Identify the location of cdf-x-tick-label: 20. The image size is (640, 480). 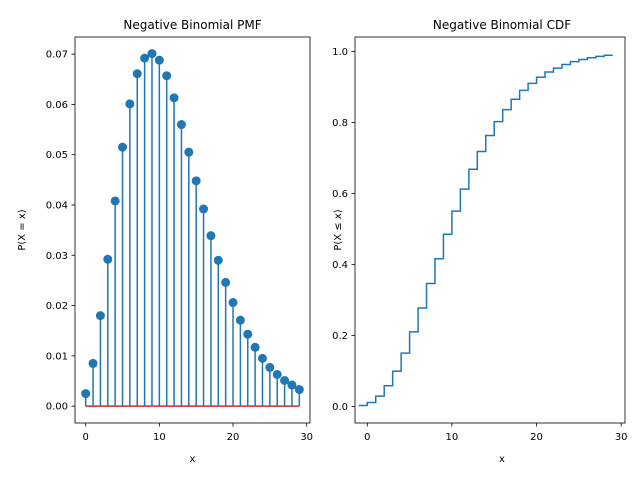
(536, 437).